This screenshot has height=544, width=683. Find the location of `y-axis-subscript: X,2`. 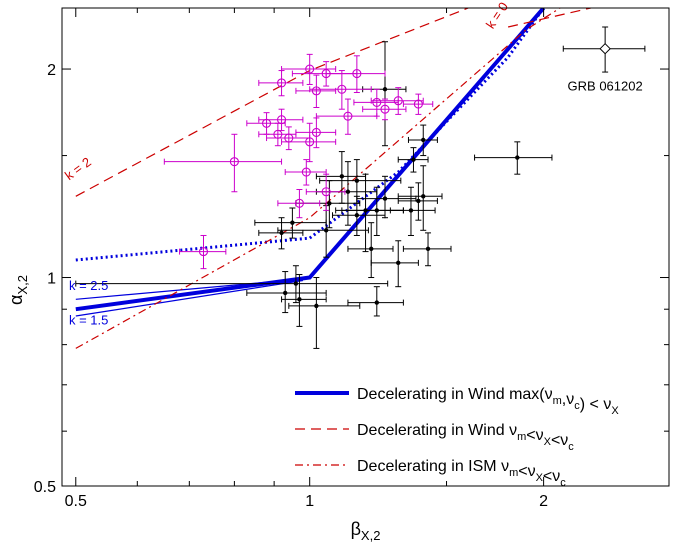

y-axis-subscript: X,2 is located at coordinates (22, 285).